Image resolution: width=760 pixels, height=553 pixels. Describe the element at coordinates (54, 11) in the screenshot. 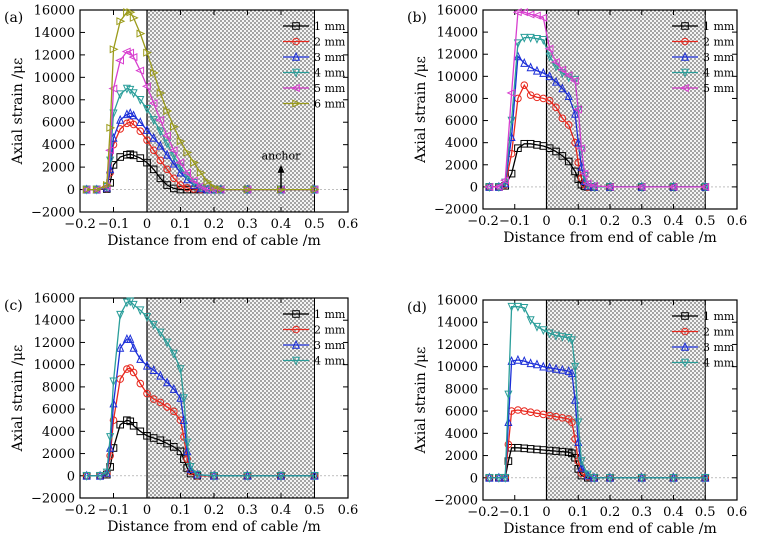

I see `y-tick-label: 16000` at that location.